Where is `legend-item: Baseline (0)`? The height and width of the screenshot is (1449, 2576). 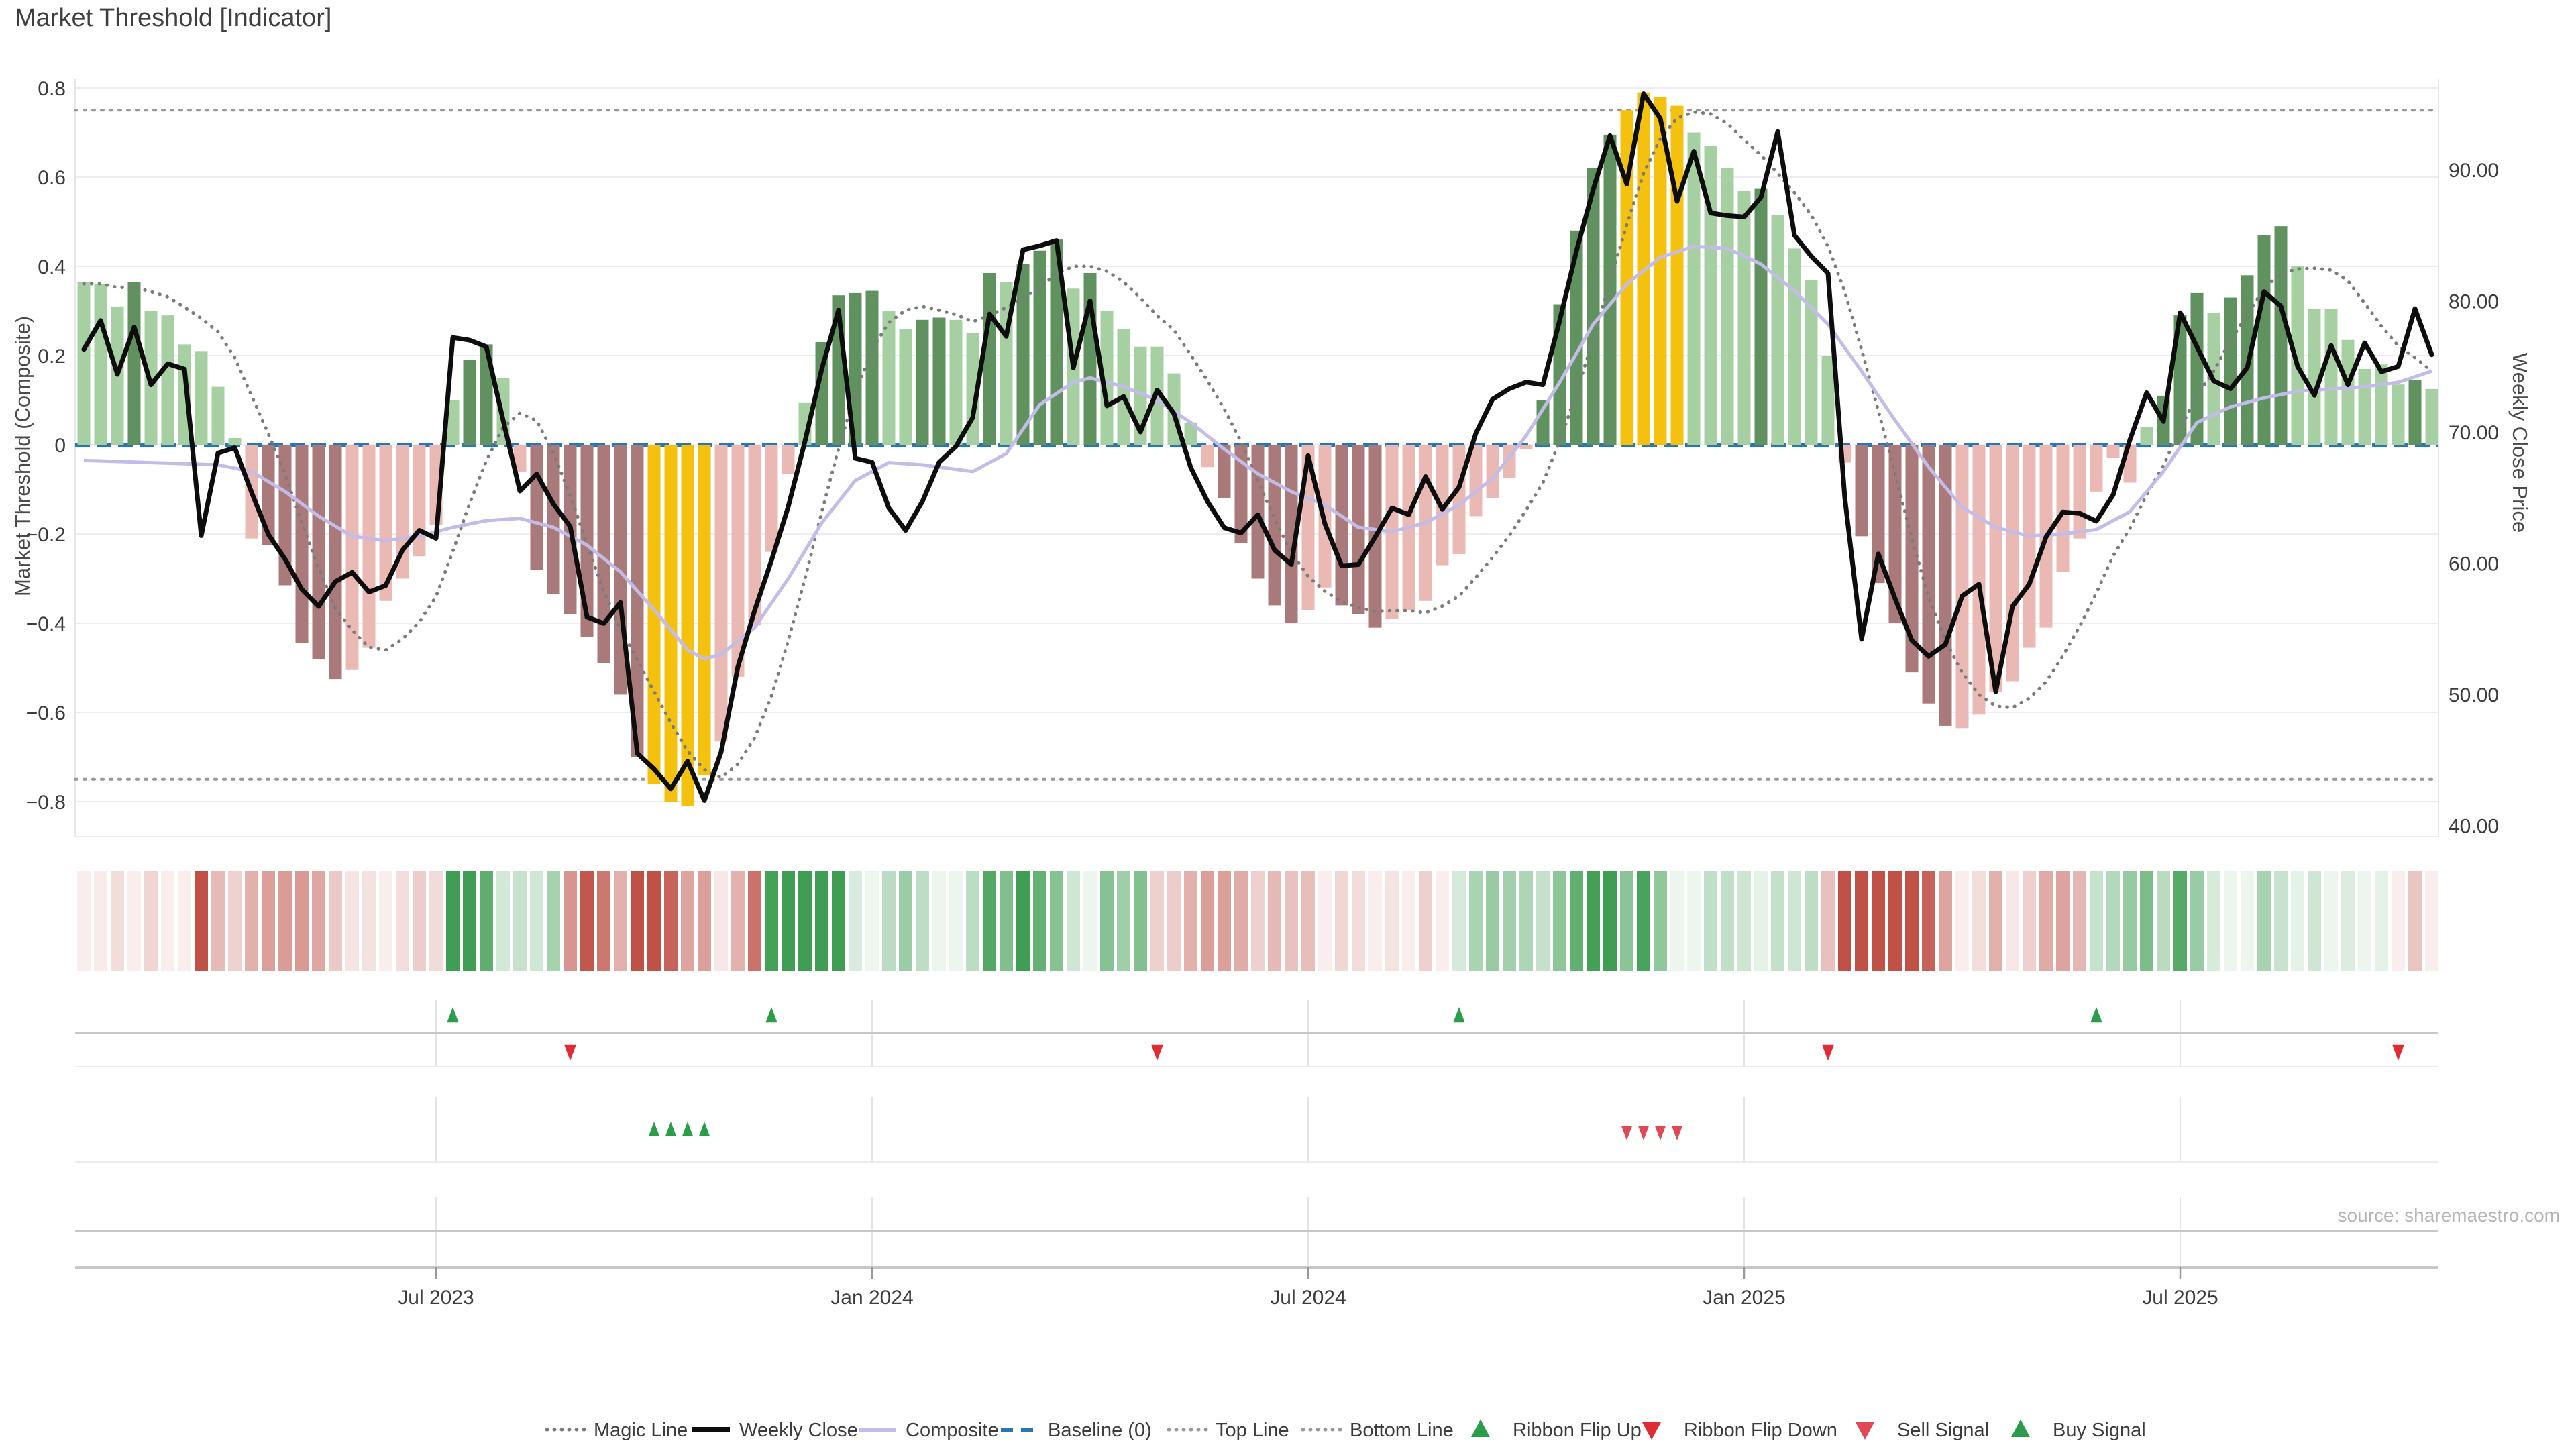
legend-item: Baseline (0) is located at coordinates (1076, 1430).